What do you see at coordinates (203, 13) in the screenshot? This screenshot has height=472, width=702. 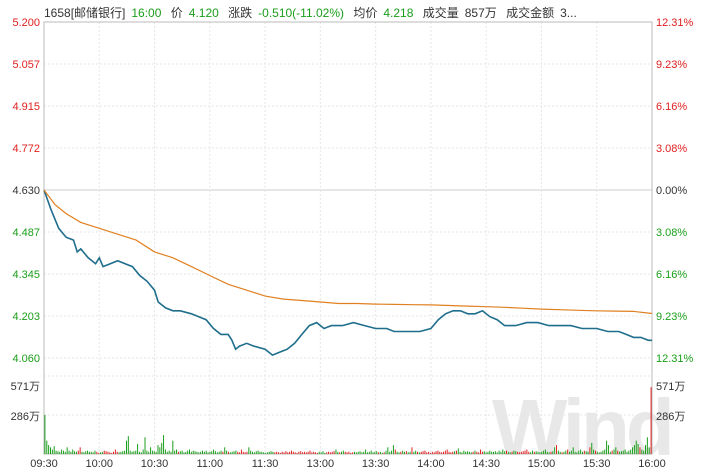 I see `price-value: 4.120` at bounding box center [203, 13].